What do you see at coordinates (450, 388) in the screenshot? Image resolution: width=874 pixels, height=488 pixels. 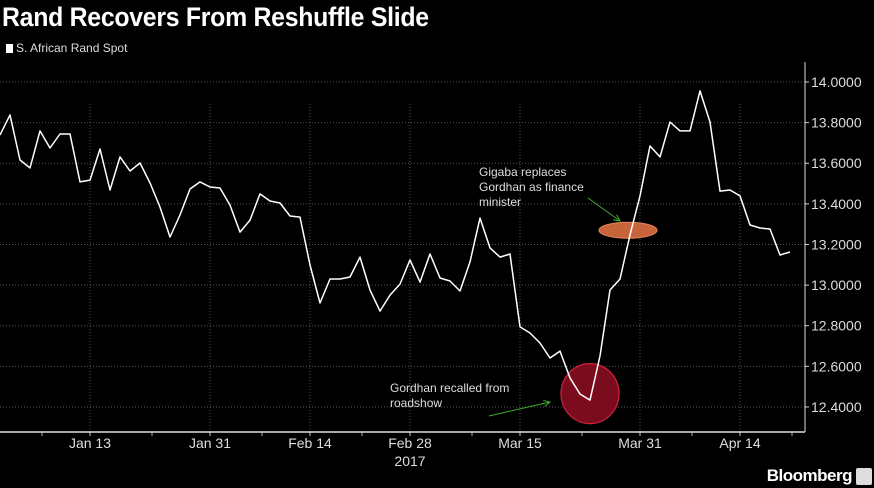 I see `annotation-line: Gordhan recalled from` at bounding box center [450, 388].